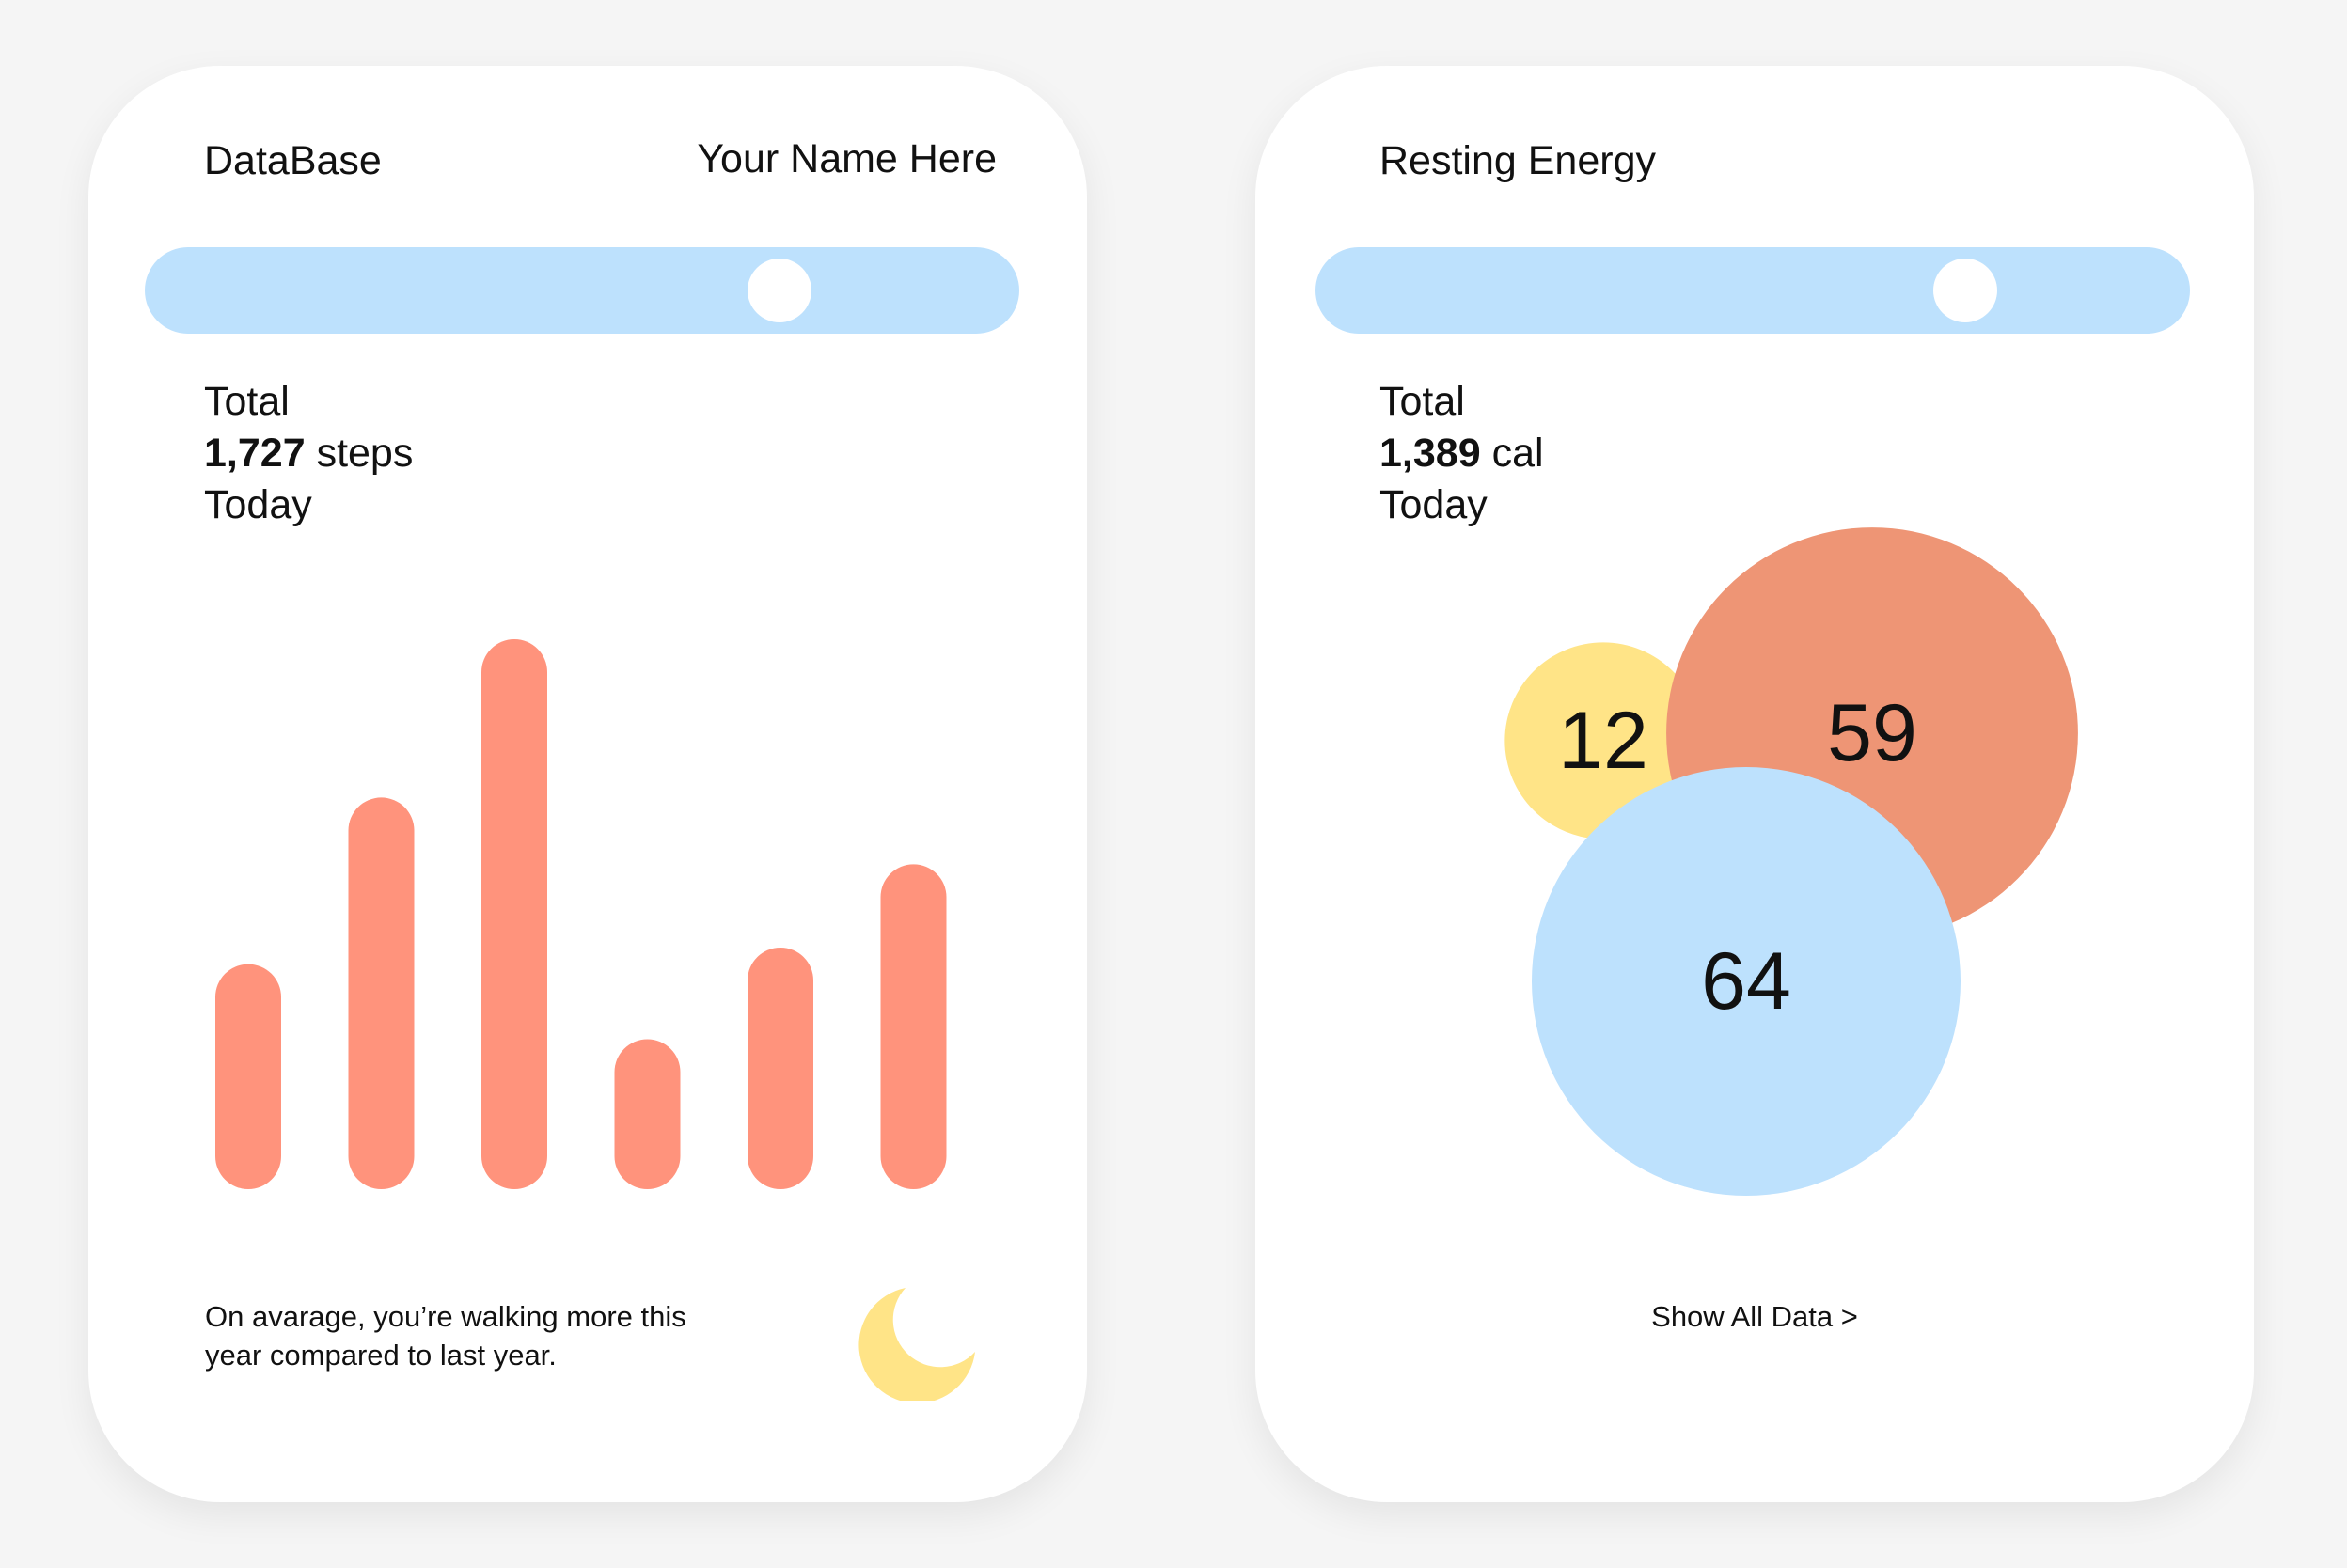 The height and width of the screenshot is (1568, 2347). I want to click on moon-icon, so click(917, 1344).